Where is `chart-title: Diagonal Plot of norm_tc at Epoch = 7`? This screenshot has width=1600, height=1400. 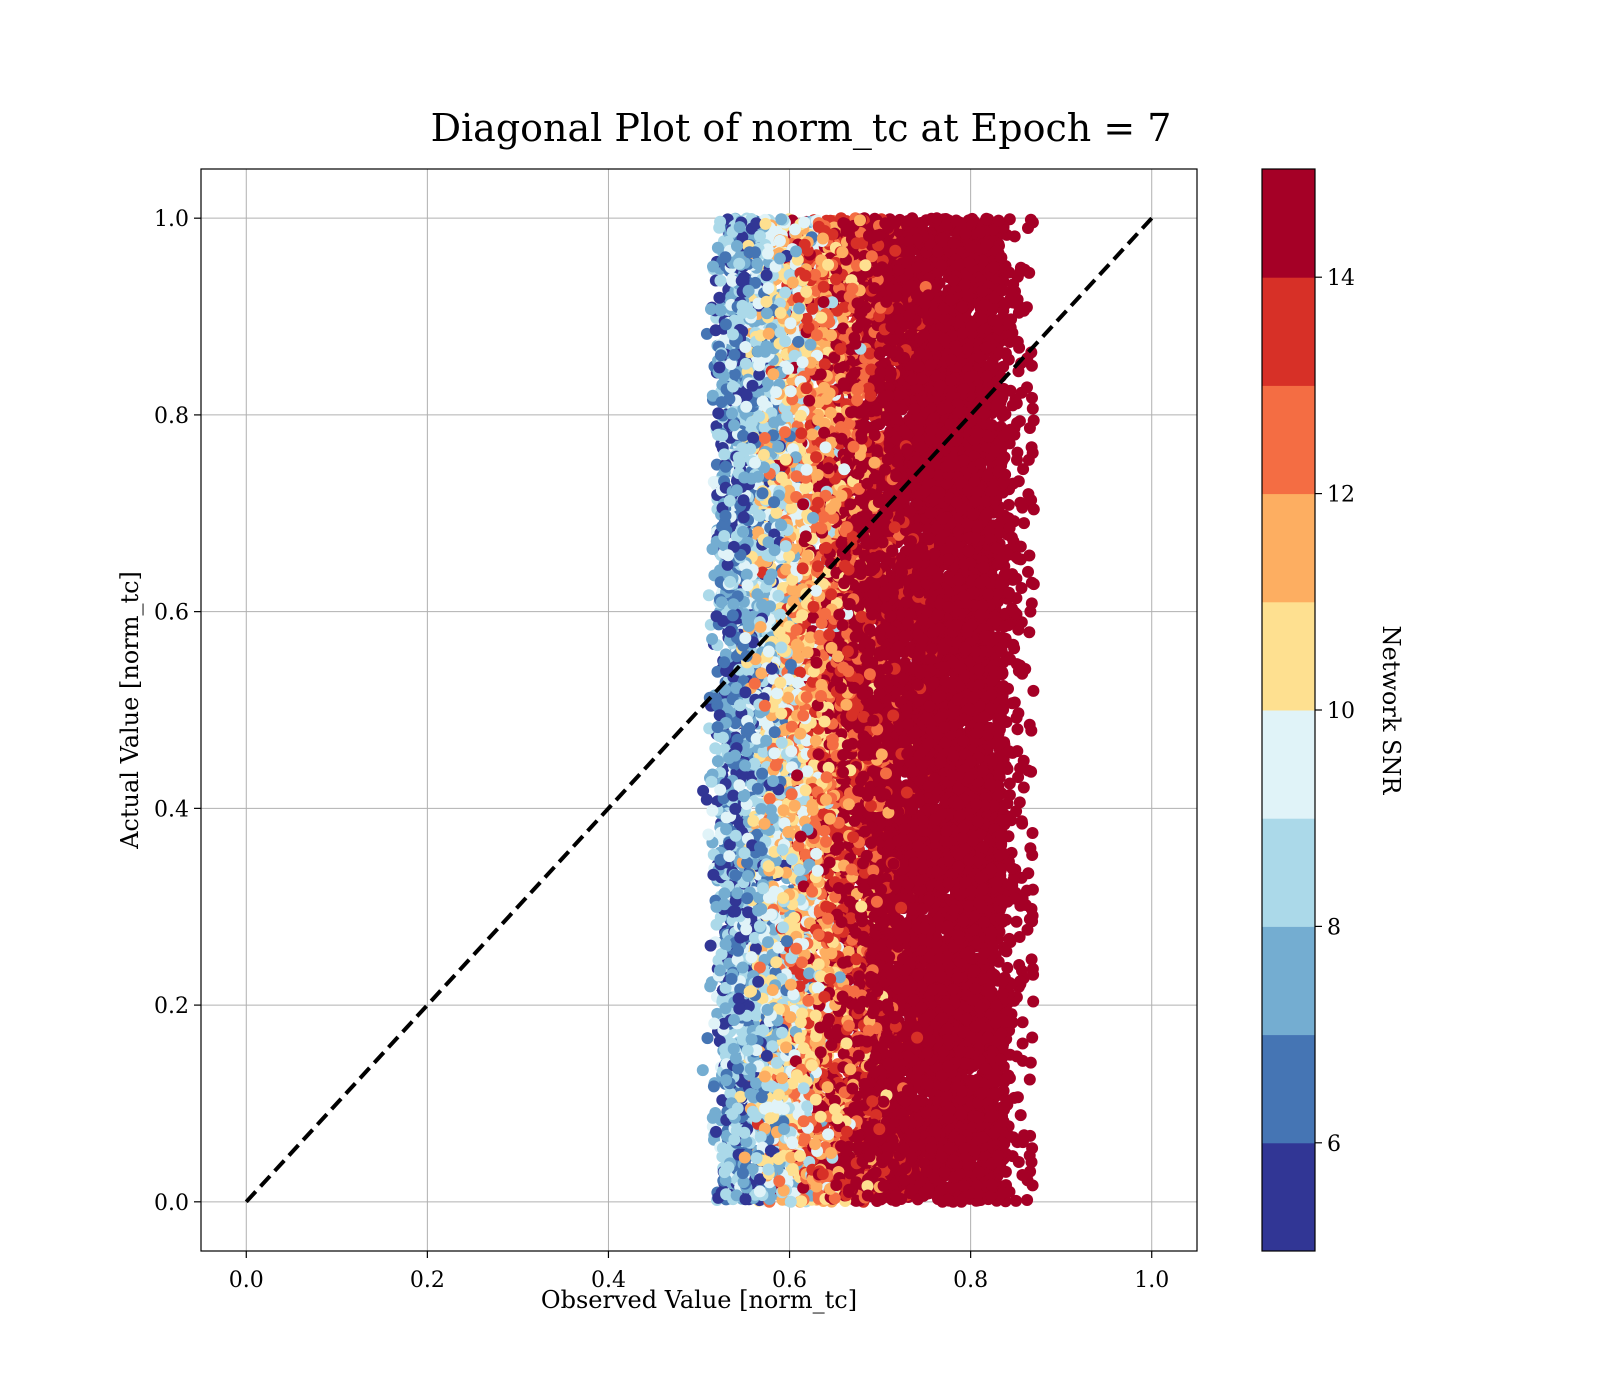
chart-title: Diagonal Plot of norm_tc at Epoch = 7 is located at coordinates (801, 128).